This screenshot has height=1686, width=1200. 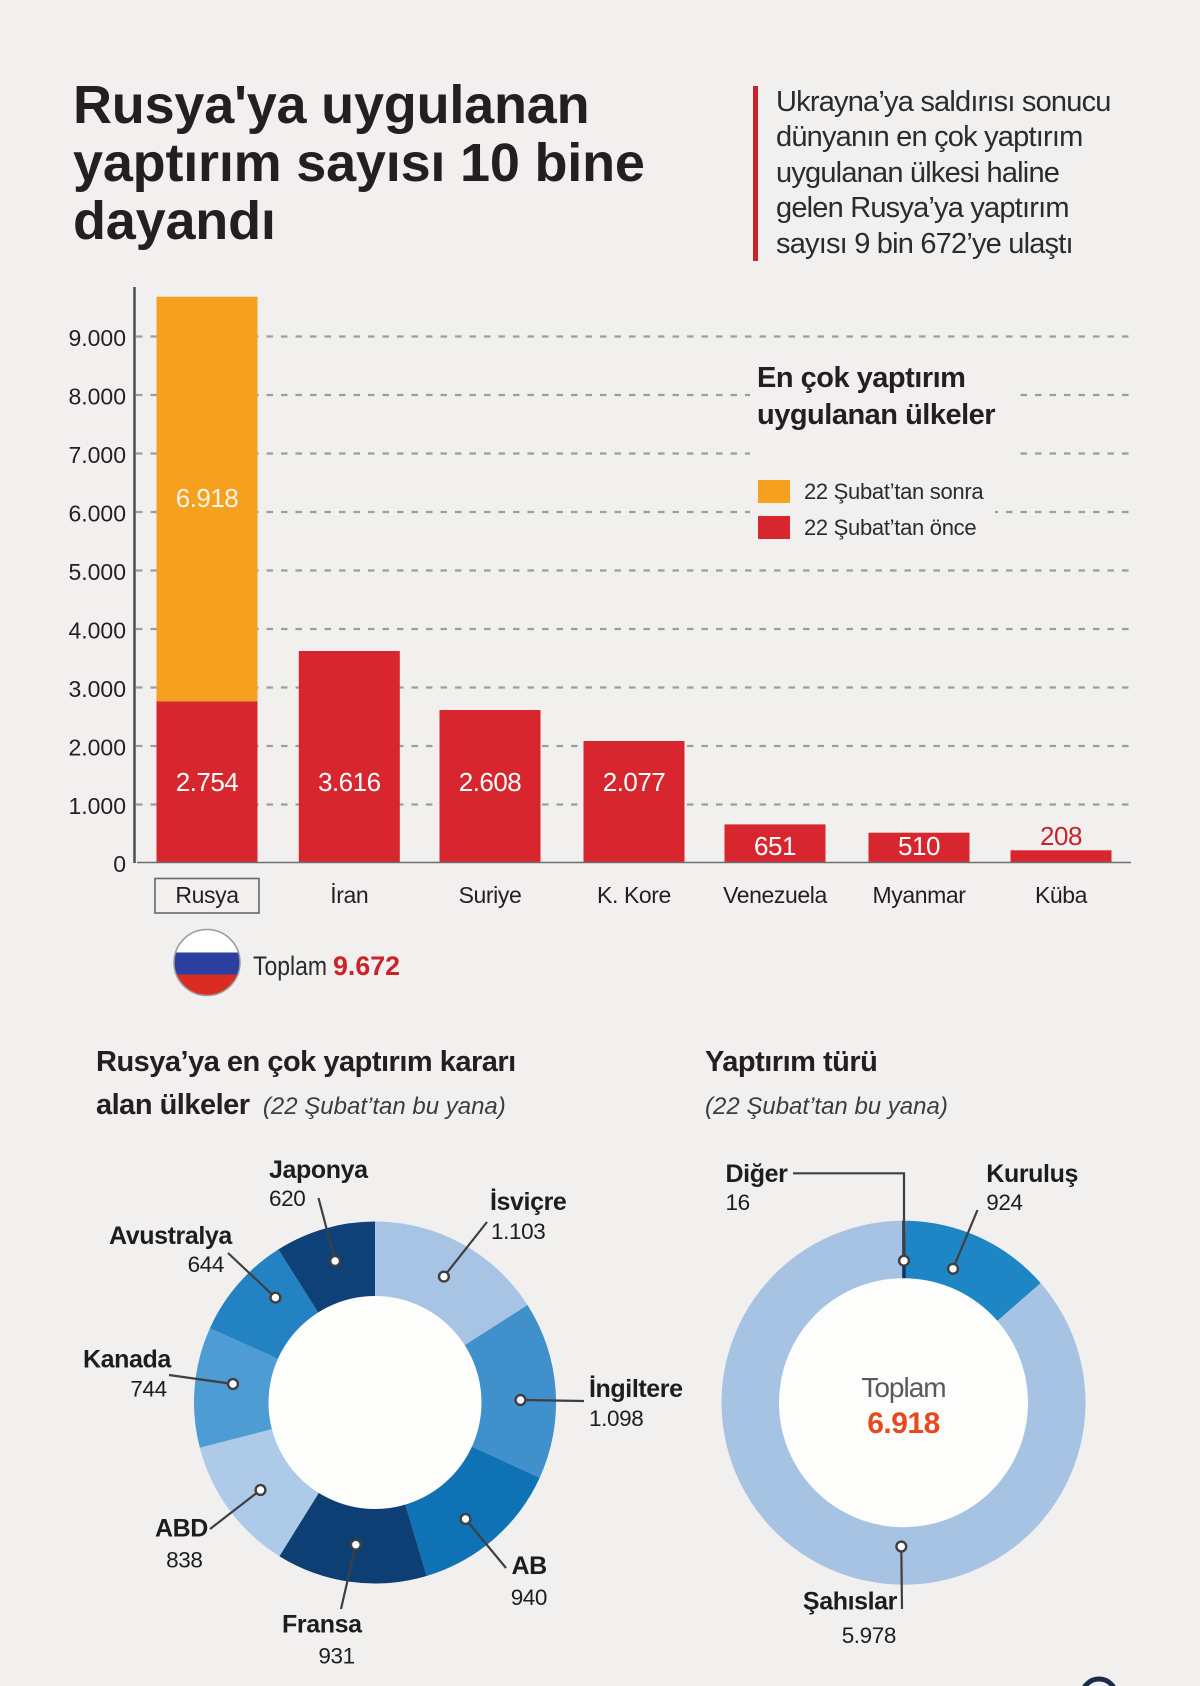 I want to click on svg-text: Japonya, so click(x=319, y=1170).